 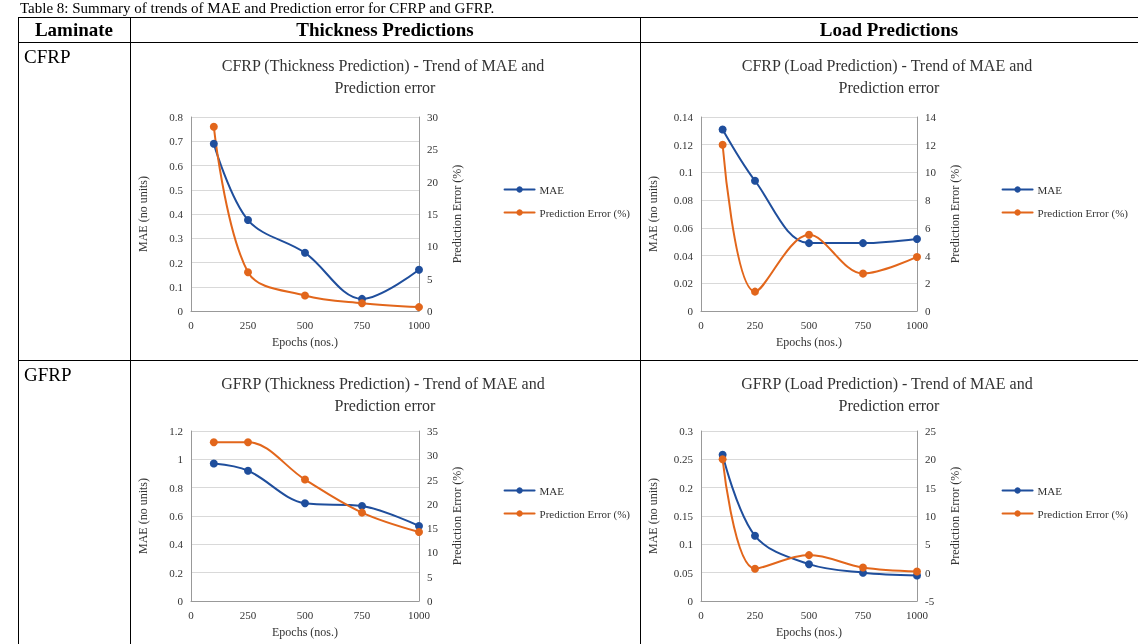 What do you see at coordinates (385, 76) in the screenshot?
I see `chart-title: CFRP (Thickness Prediction) - Trend of MAE and Prediction error` at bounding box center [385, 76].